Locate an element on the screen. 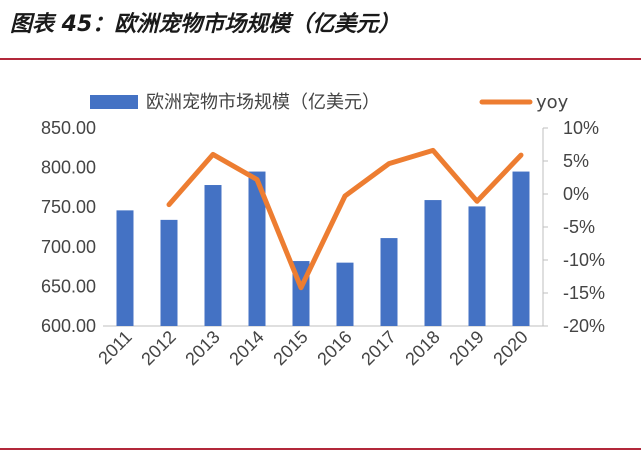  left-y-tick-label: 750.00 is located at coordinates (68, 207).